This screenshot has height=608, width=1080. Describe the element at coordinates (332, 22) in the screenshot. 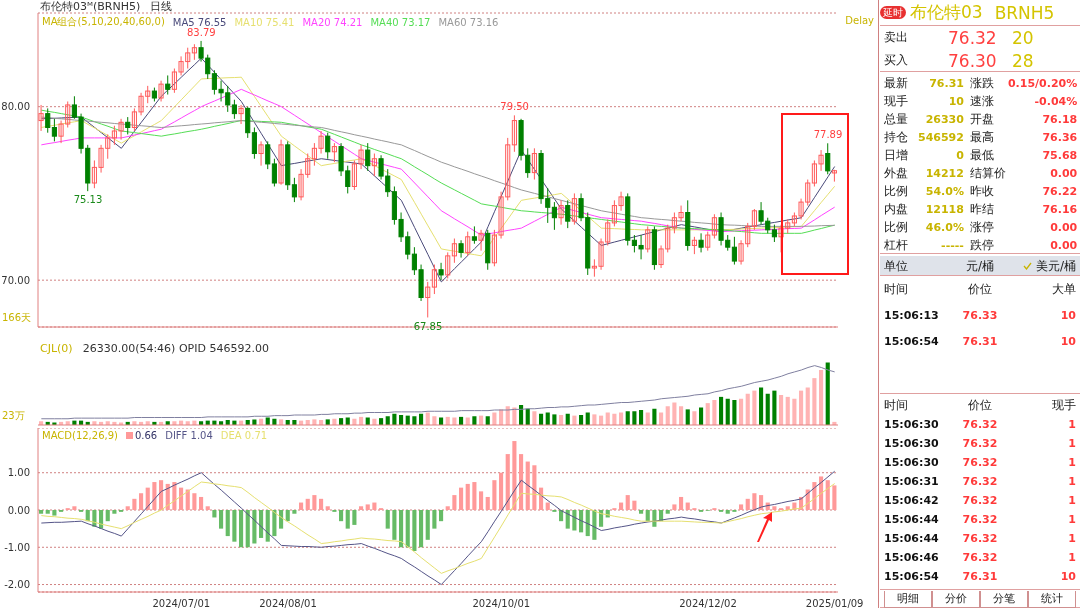

I see `text: MA20 74.21` at that location.